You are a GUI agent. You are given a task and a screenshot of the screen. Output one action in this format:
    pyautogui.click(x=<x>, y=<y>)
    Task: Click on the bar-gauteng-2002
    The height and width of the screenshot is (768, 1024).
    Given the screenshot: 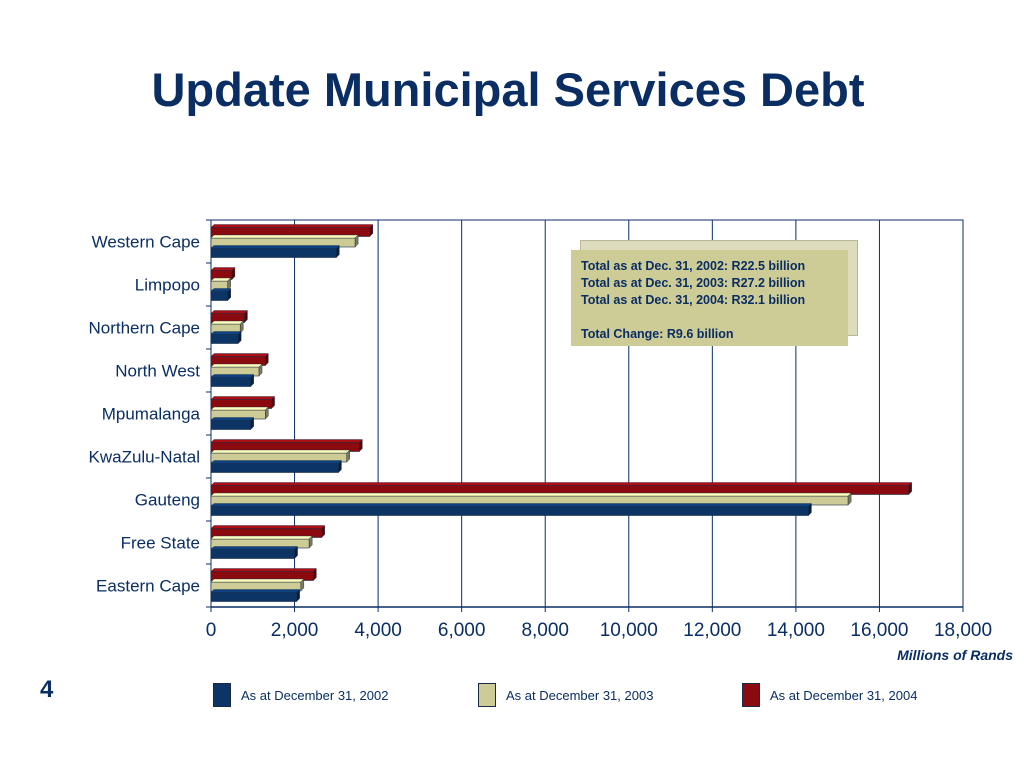 What is the action you would take?
    pyautogui.click(x=511, y=509)
    